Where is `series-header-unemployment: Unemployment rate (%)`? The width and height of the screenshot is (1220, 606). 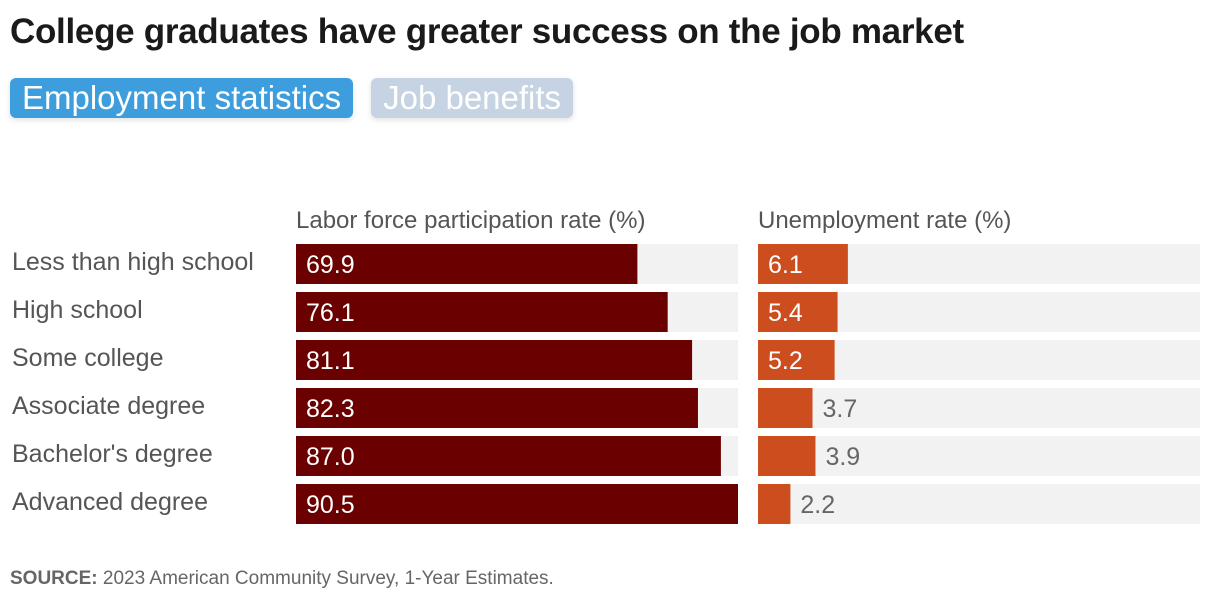
series-header-unemployment: Unemployment rate (%) is located at coordinates (884, 220).